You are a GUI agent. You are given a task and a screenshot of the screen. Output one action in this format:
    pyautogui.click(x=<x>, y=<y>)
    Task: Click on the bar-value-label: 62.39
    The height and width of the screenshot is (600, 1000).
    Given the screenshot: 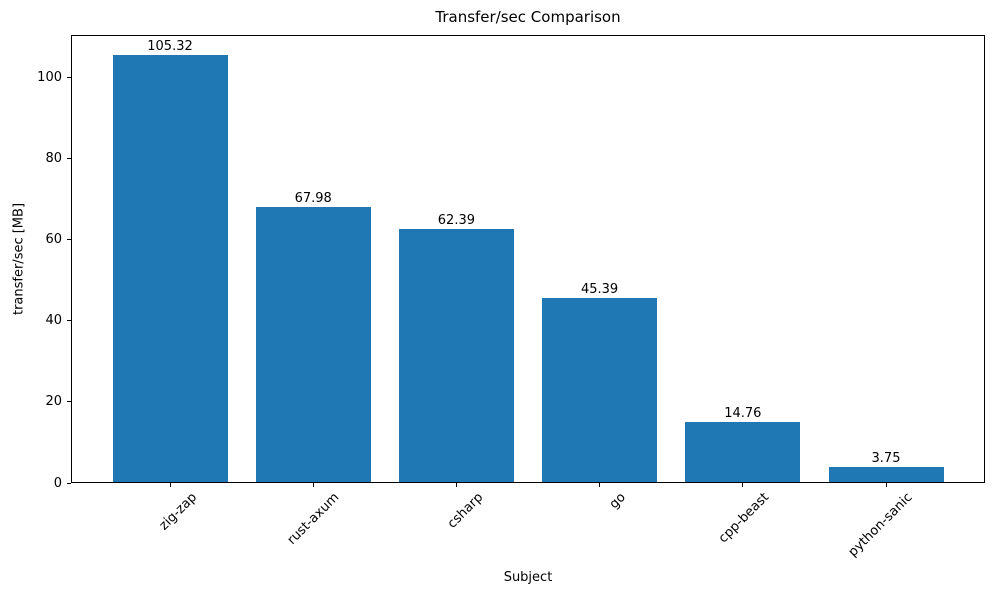 What is the action you would take?
    pyautogui.click(x=456, y=220)
    